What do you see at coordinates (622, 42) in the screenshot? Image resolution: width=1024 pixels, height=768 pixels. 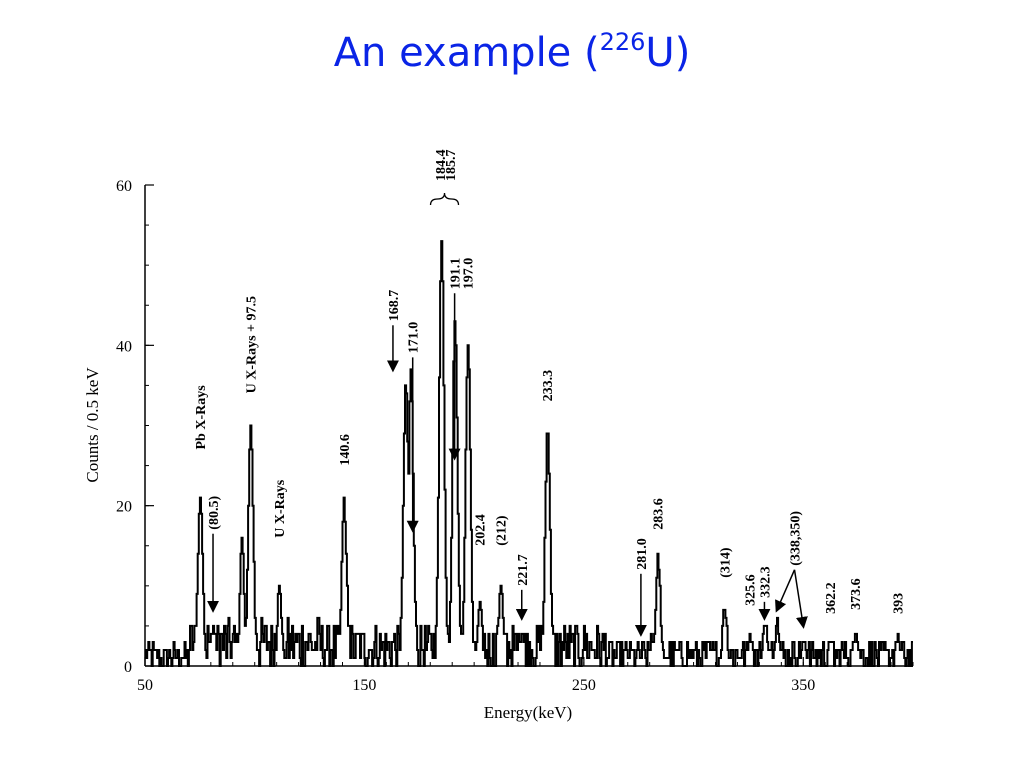 I see `title-superscript: 226` at bounding box center [622, 42].